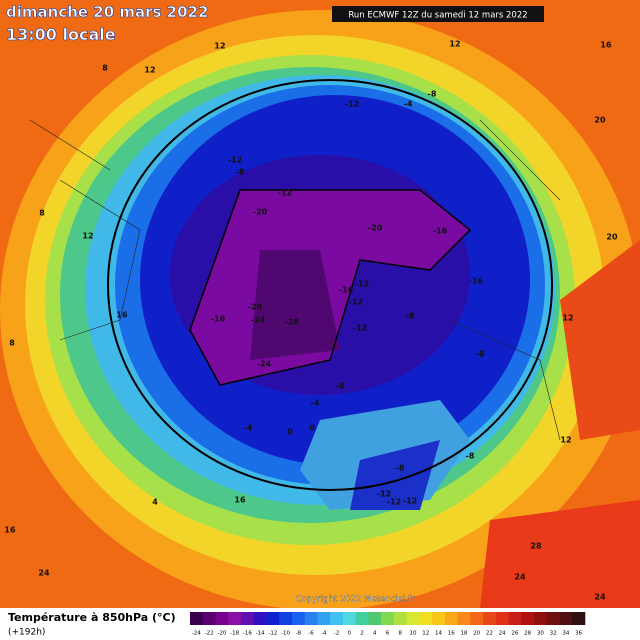  I want to click on colorbar-label: -20, so click(221, 634).